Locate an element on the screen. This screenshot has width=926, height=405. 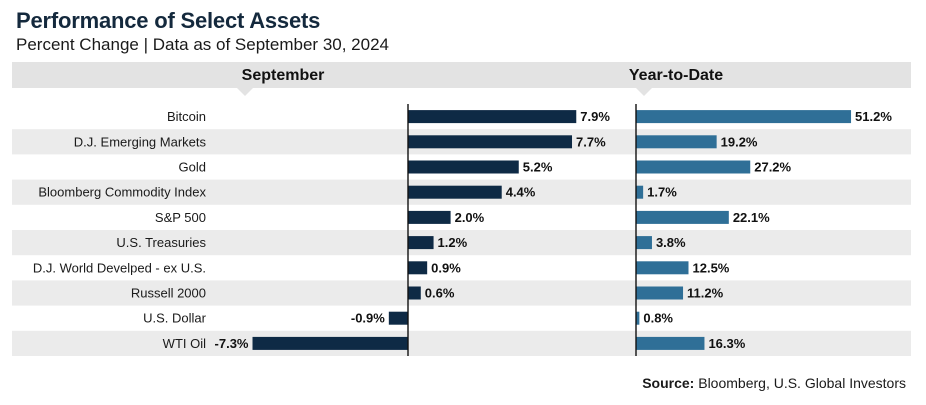
category-label-bitcoin: Bitcoin is located at coordinates (186, 116).